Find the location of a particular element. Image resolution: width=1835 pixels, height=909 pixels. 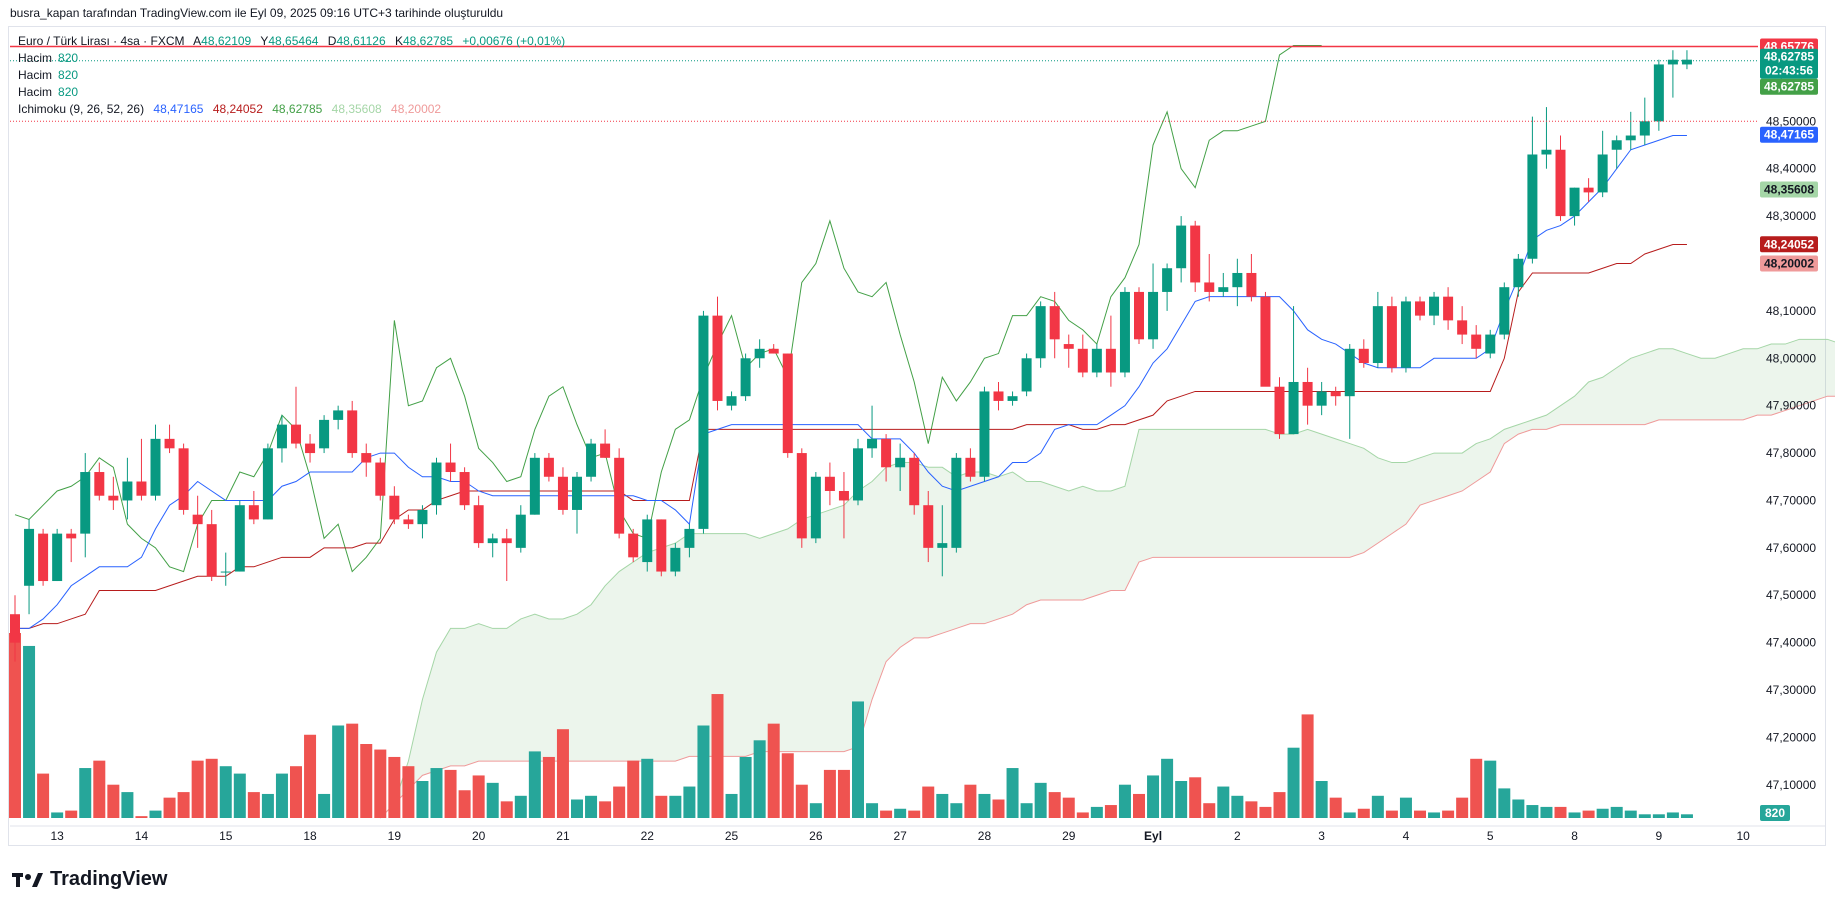

price-tick-label: 47,60000 is located at coordinates (1791, 548).